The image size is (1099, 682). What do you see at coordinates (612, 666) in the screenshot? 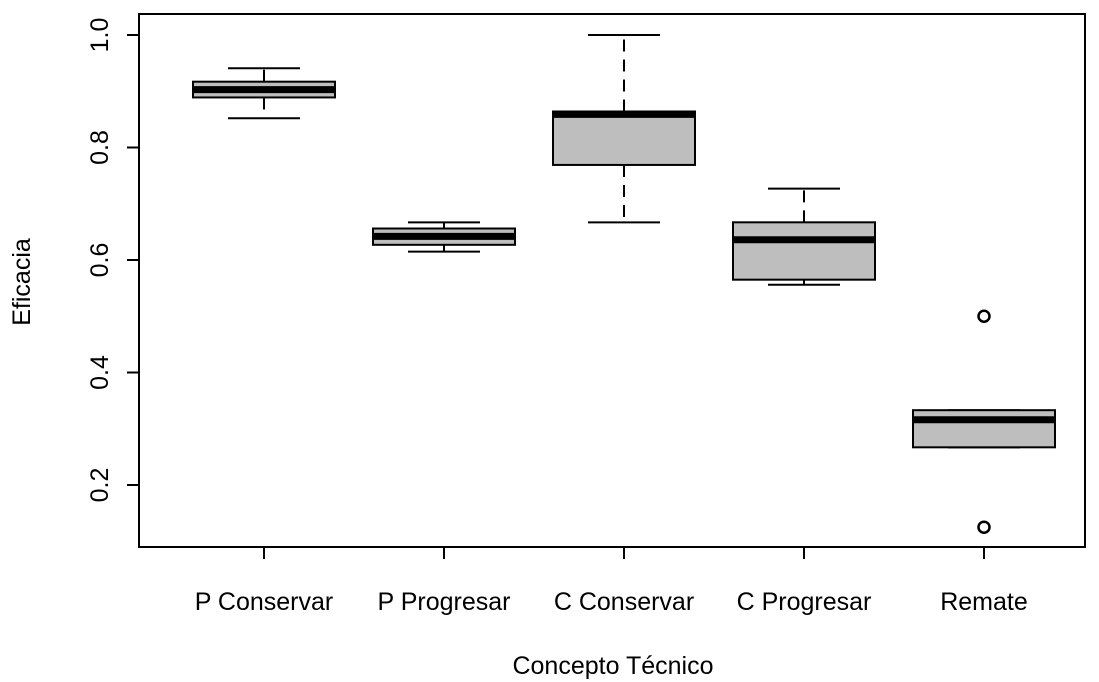
I see `x-axis-title: Concepto Técnico` at bounding box center [612, 666].